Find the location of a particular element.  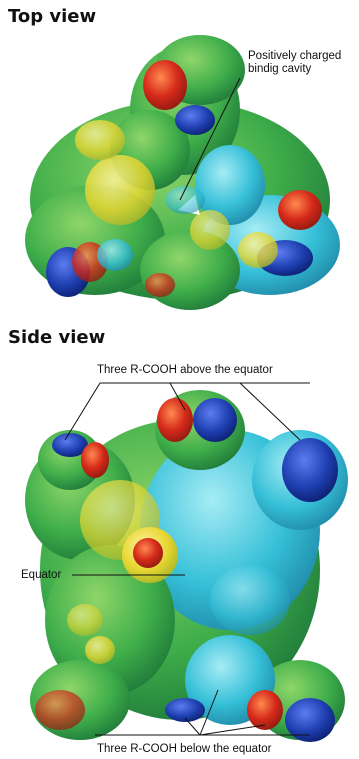

side-view-heading: Side view is located at coordinates (57, 337).